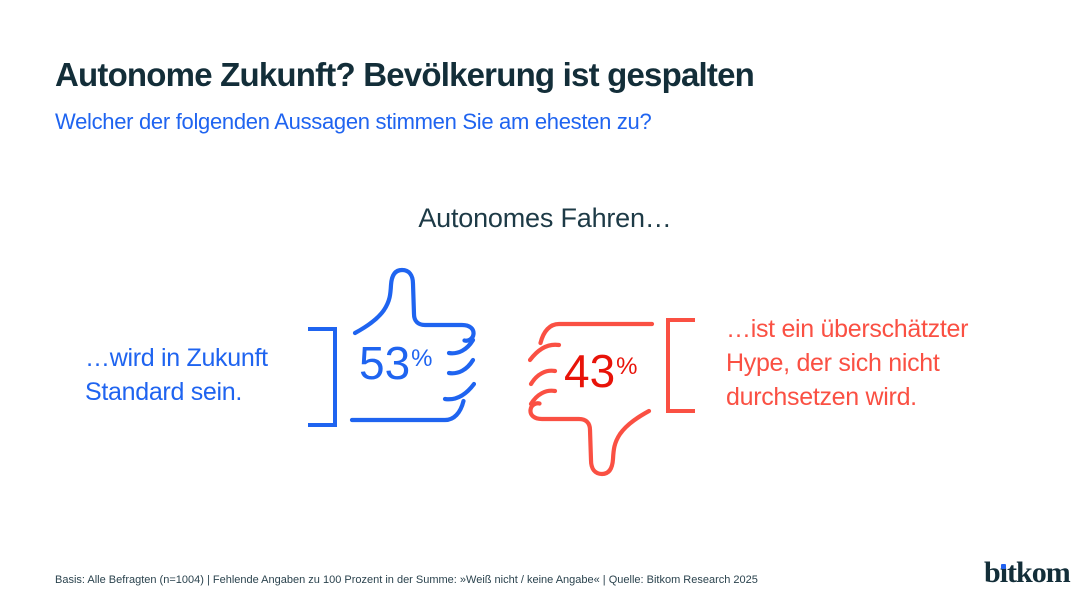  What do you see at coordinates (992, 572) in the screenshot?
I see `logo-letter-b: b` at bounding box center [992, 572].